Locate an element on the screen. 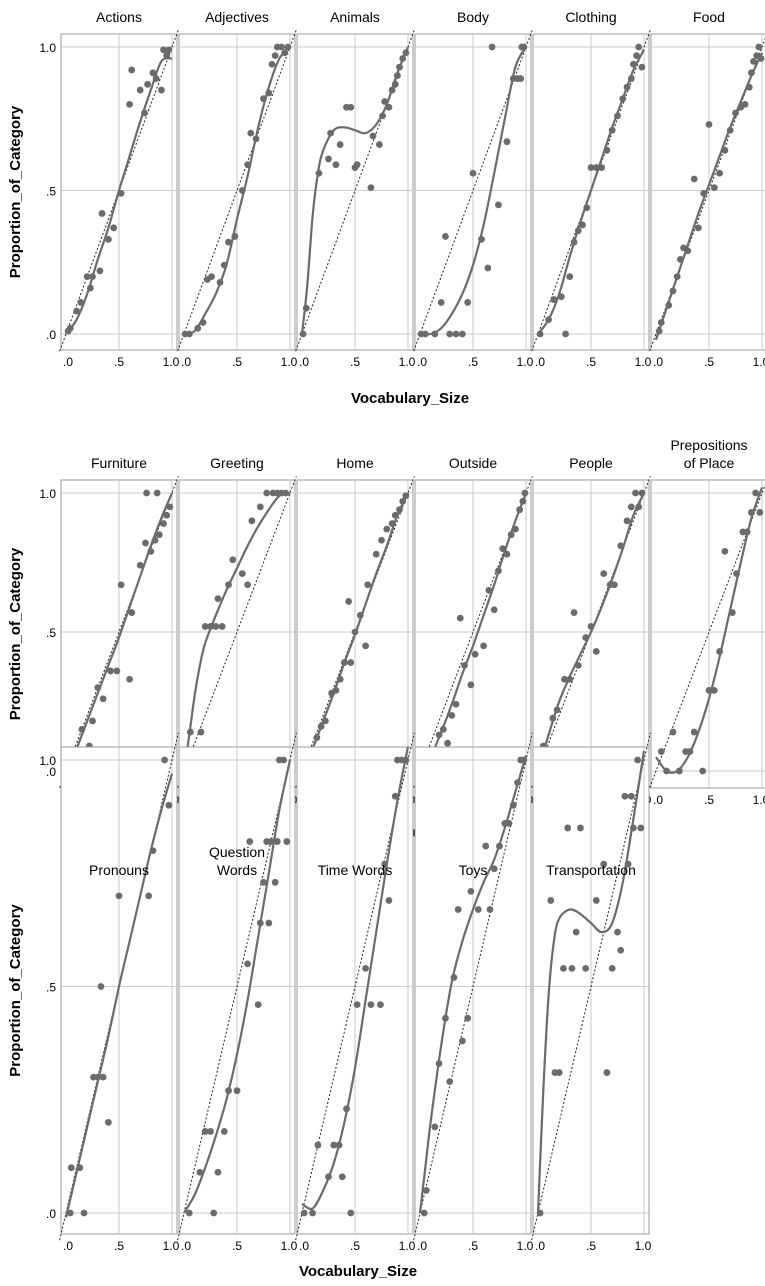 The width and height of the screenshot is (765, 1286). panel-title: Furniture is located at coordinates (119, 463).